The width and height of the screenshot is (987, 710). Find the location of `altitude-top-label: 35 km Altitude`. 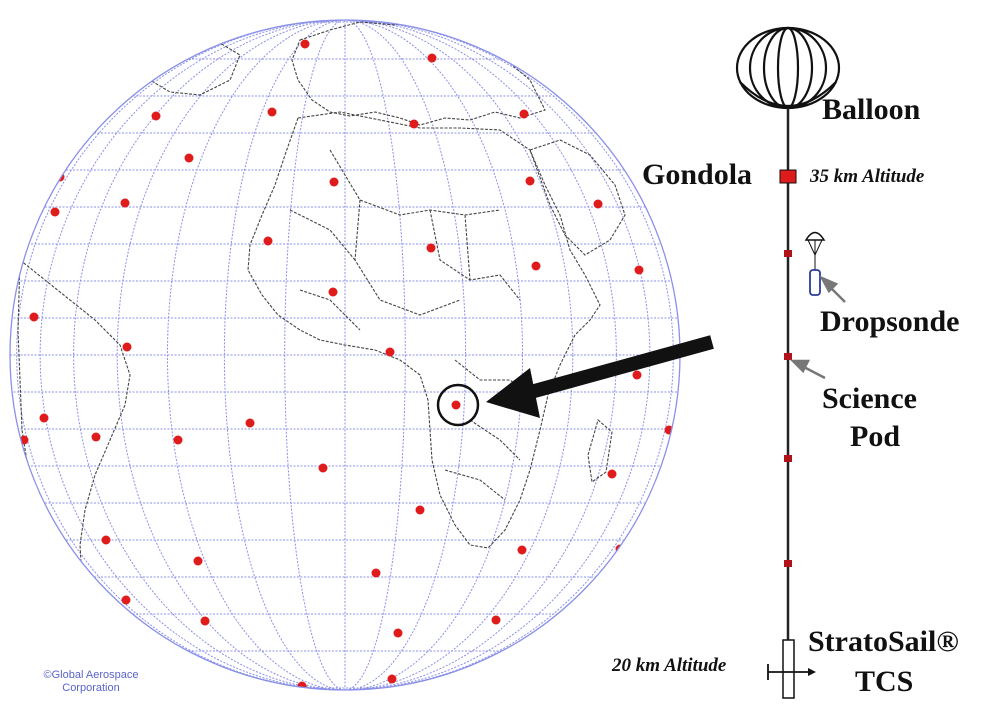

altitude-top-label: 35 km Altitude is located at coordinates (867, 176).